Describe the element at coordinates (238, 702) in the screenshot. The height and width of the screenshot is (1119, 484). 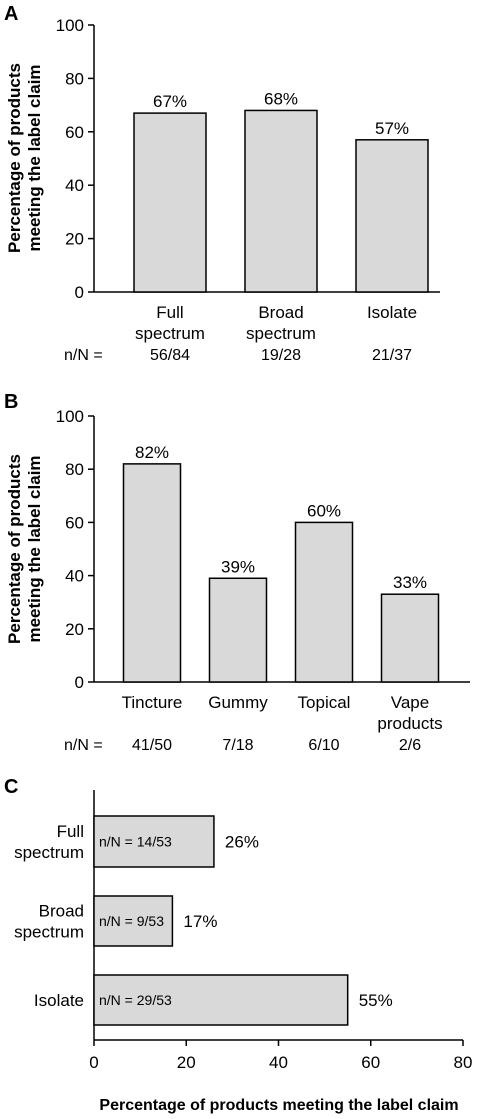
I see `category-label: Gummy` at that location.